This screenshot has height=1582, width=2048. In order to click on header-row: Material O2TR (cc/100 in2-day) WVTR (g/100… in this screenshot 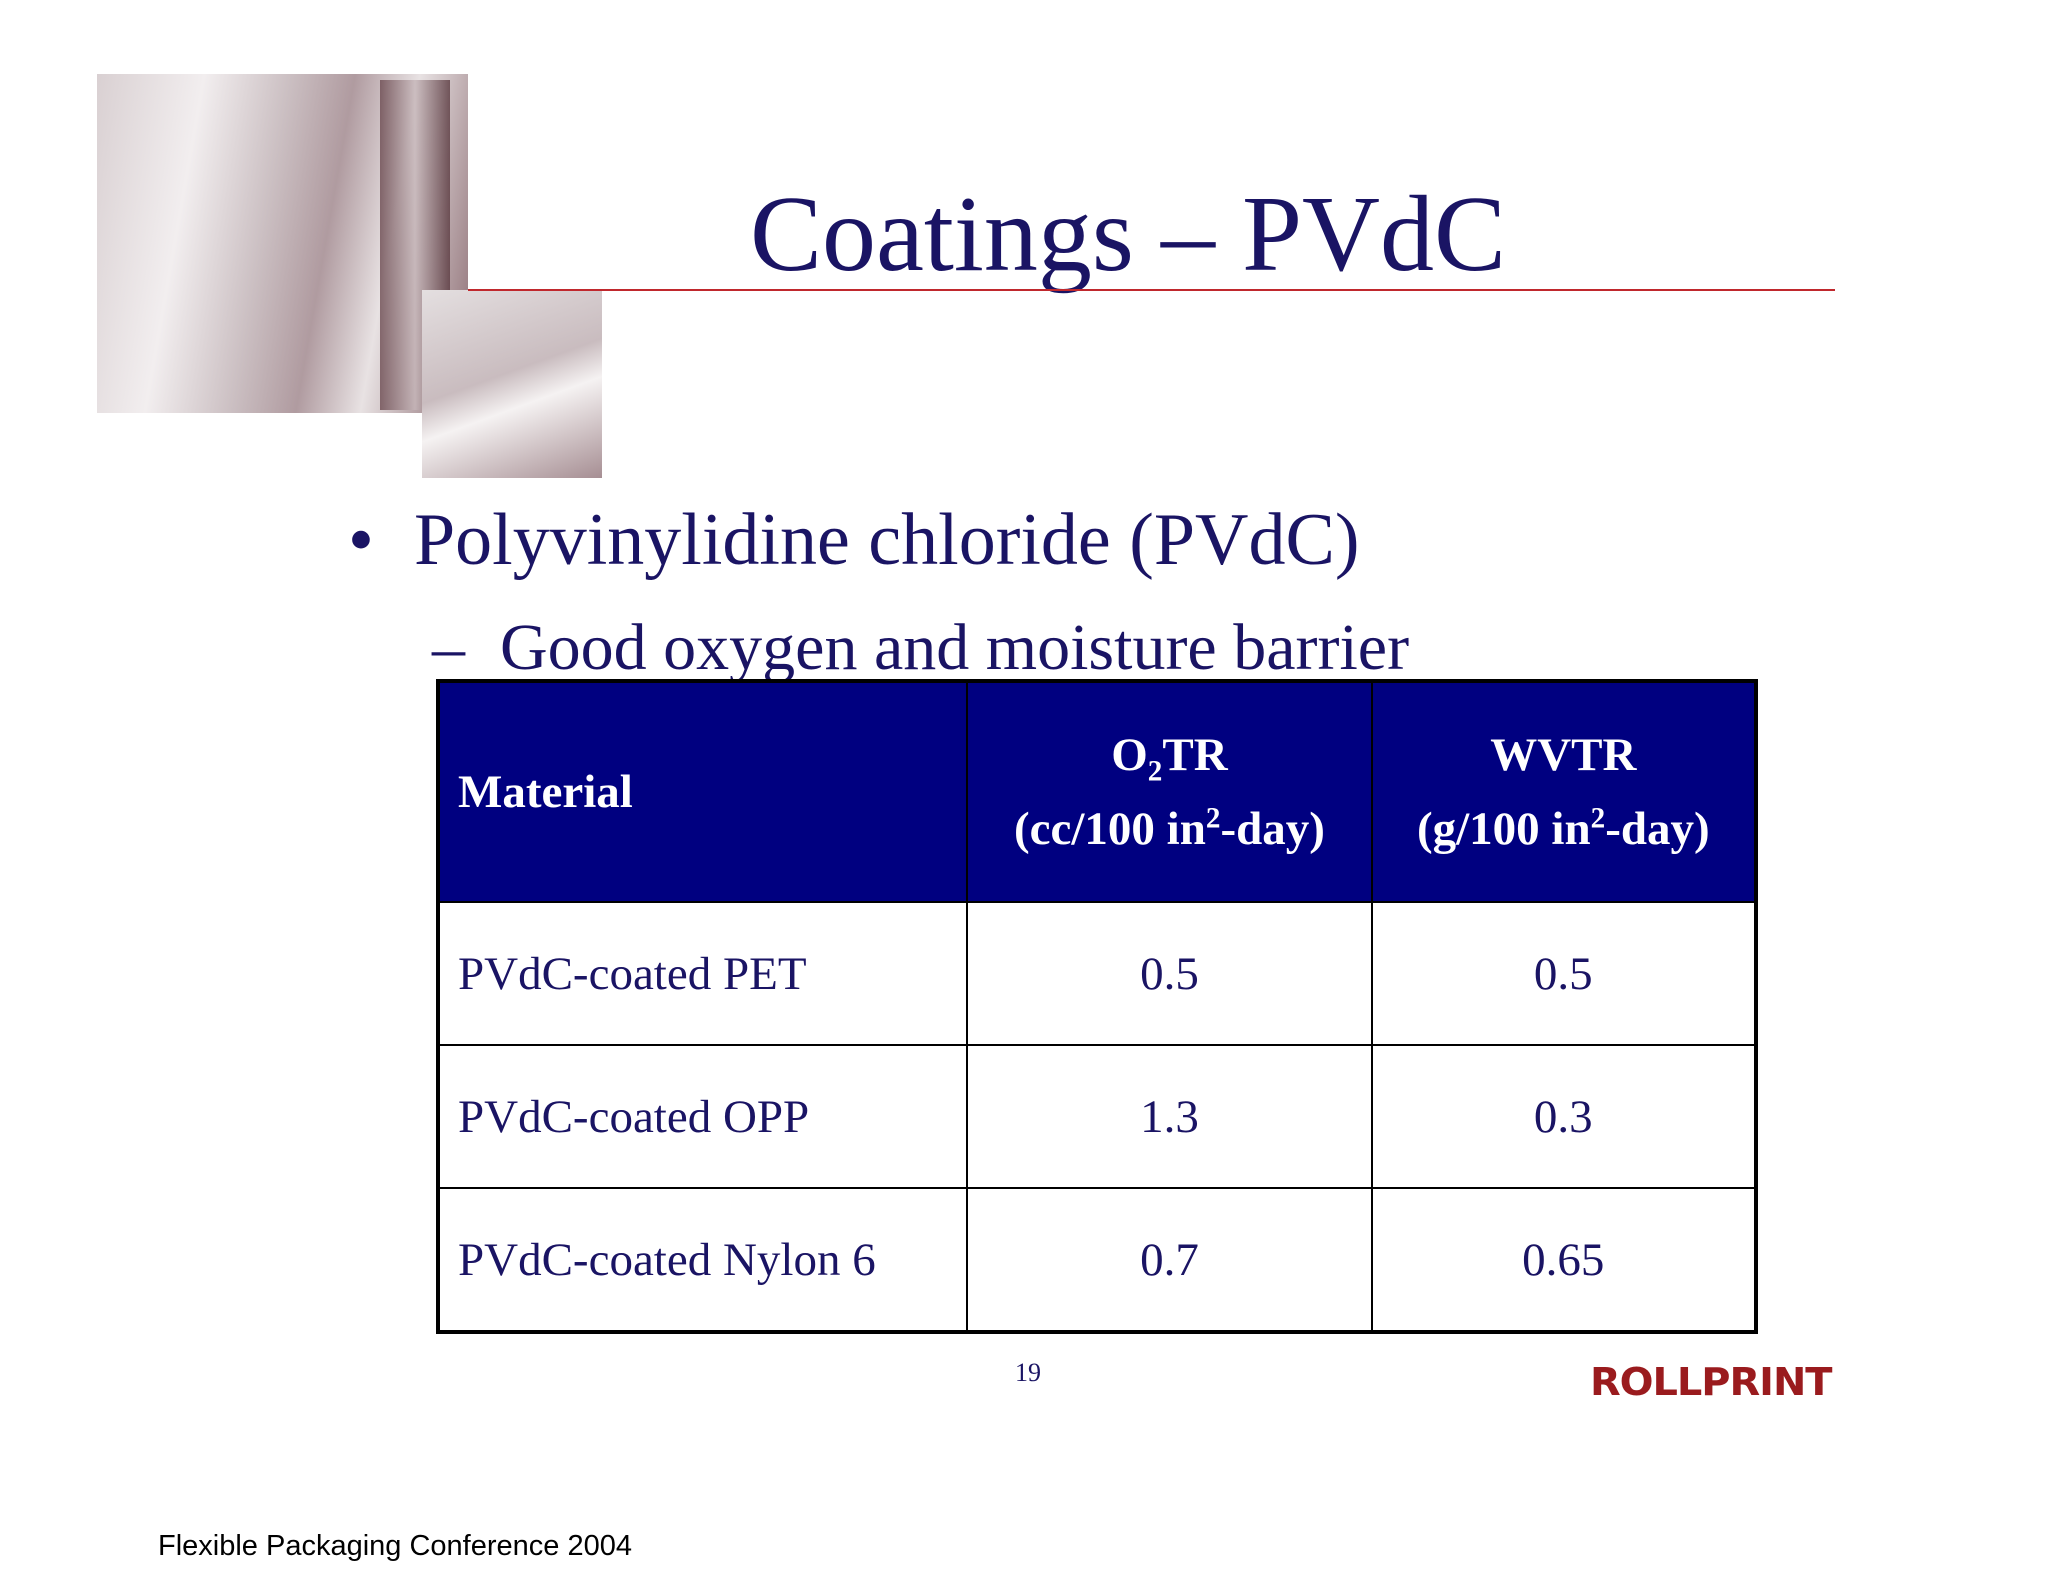, I will do `click(1097, 791)`.